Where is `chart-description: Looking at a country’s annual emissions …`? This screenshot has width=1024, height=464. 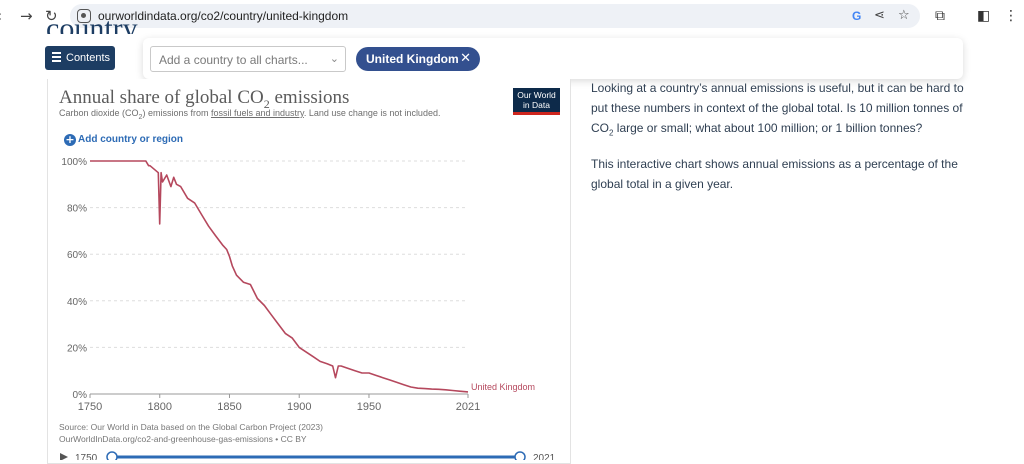
chart-description: Looking at a country’s annual emissions … is located at coordinates (781, 141).